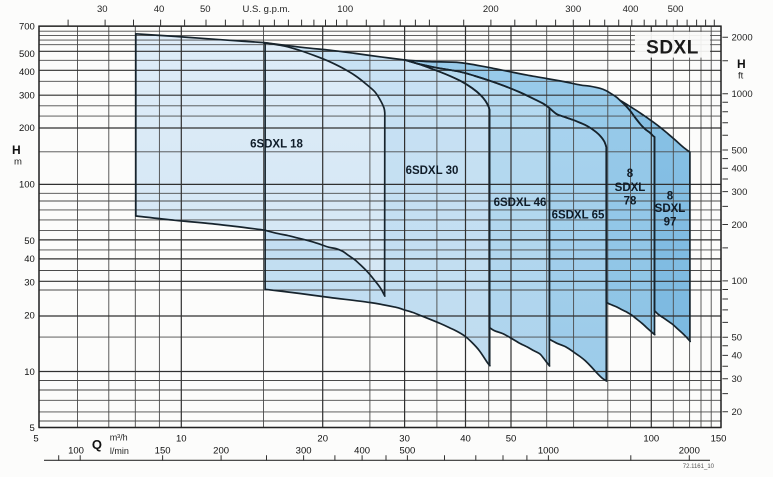  What do you see at coordinates (670, 223) in the screenshot?
I see `svg-text: 97` at bounding box center [670, 223].